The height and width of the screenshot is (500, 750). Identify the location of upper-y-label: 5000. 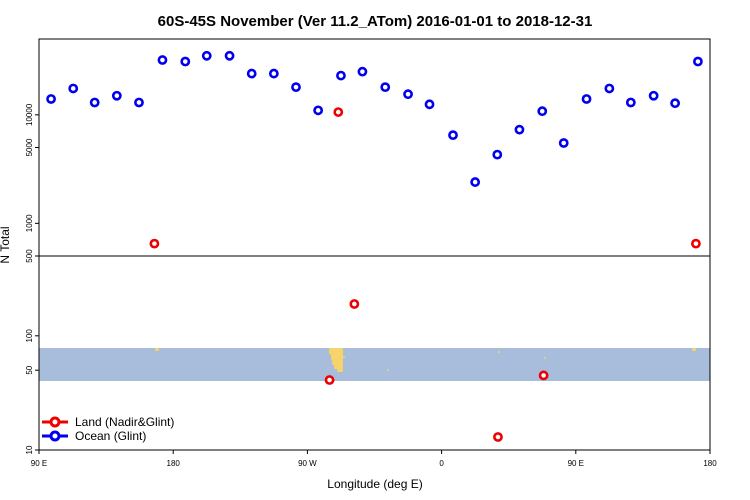
(29, 147).